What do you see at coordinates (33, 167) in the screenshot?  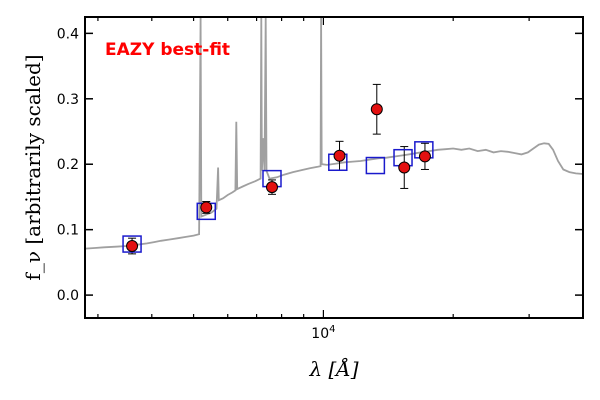 I see `y-axis-label: f_ν [arbitrarily scaled]` at bounding box center [33, 167].